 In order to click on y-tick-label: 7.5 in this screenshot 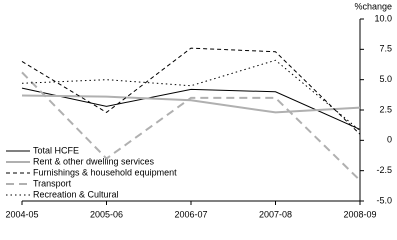, I will do `click(385, 49)`.